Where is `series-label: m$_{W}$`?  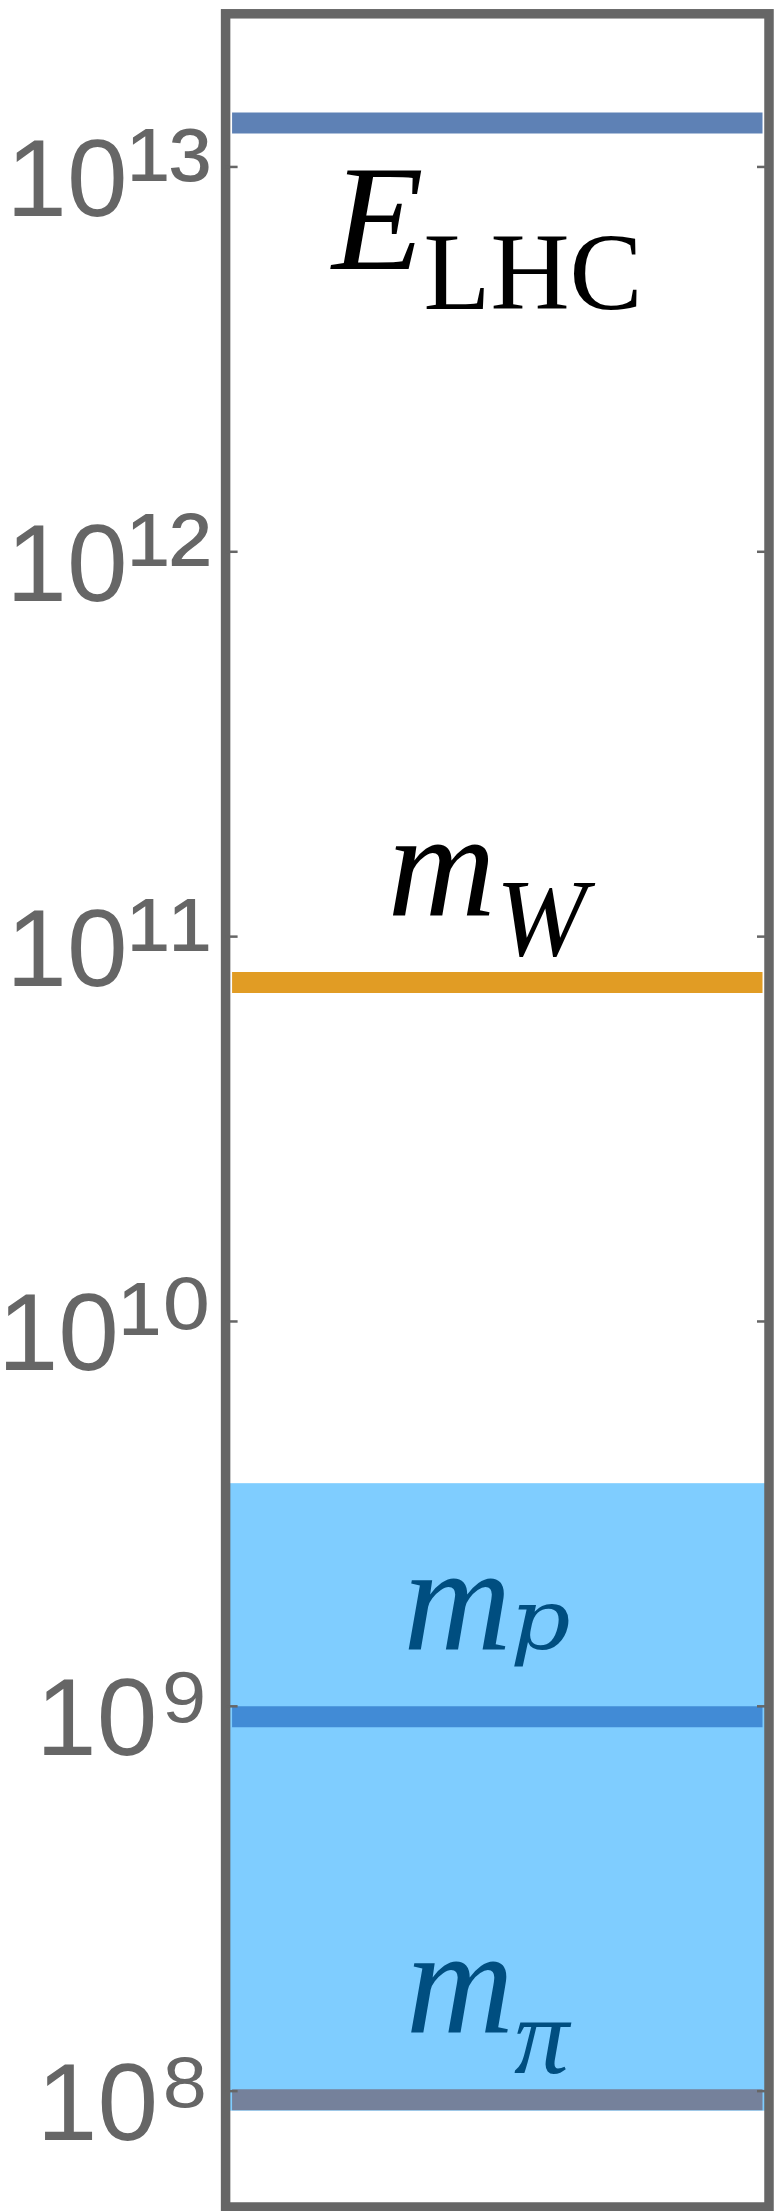 series-label: m$_{W}$ is located at coordinates (491, 880).